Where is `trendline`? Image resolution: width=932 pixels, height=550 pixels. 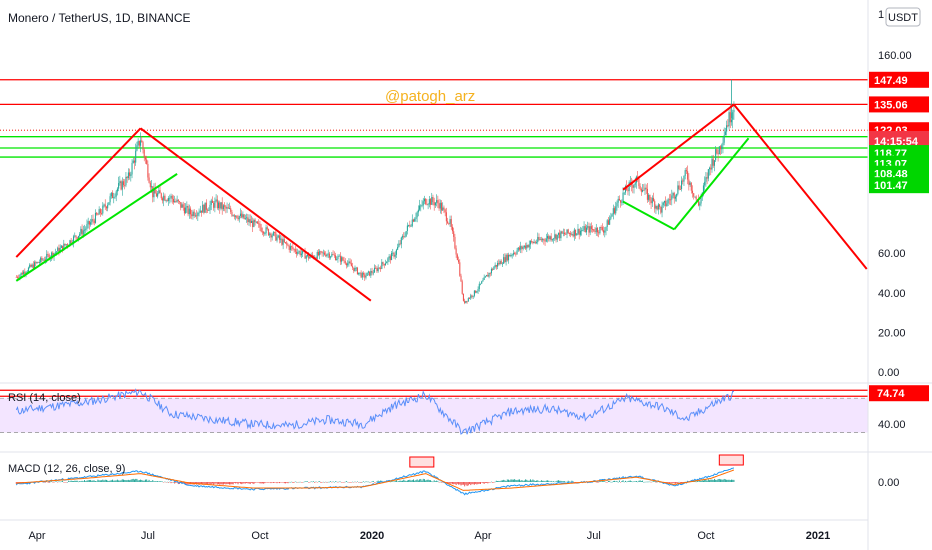 trendline is located at coordinates (96, 227).